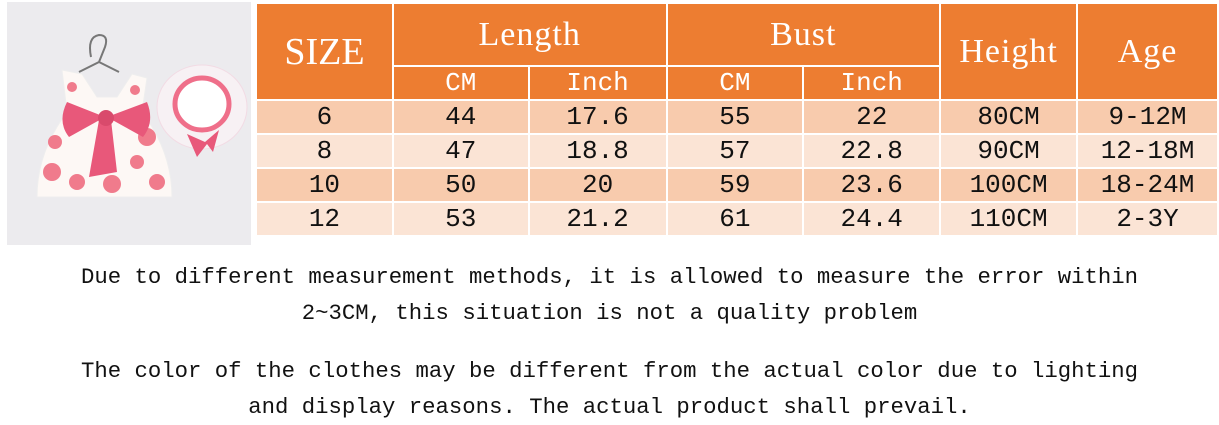  I want to click on cell-length-inch: 18.8, so click(597, 151).